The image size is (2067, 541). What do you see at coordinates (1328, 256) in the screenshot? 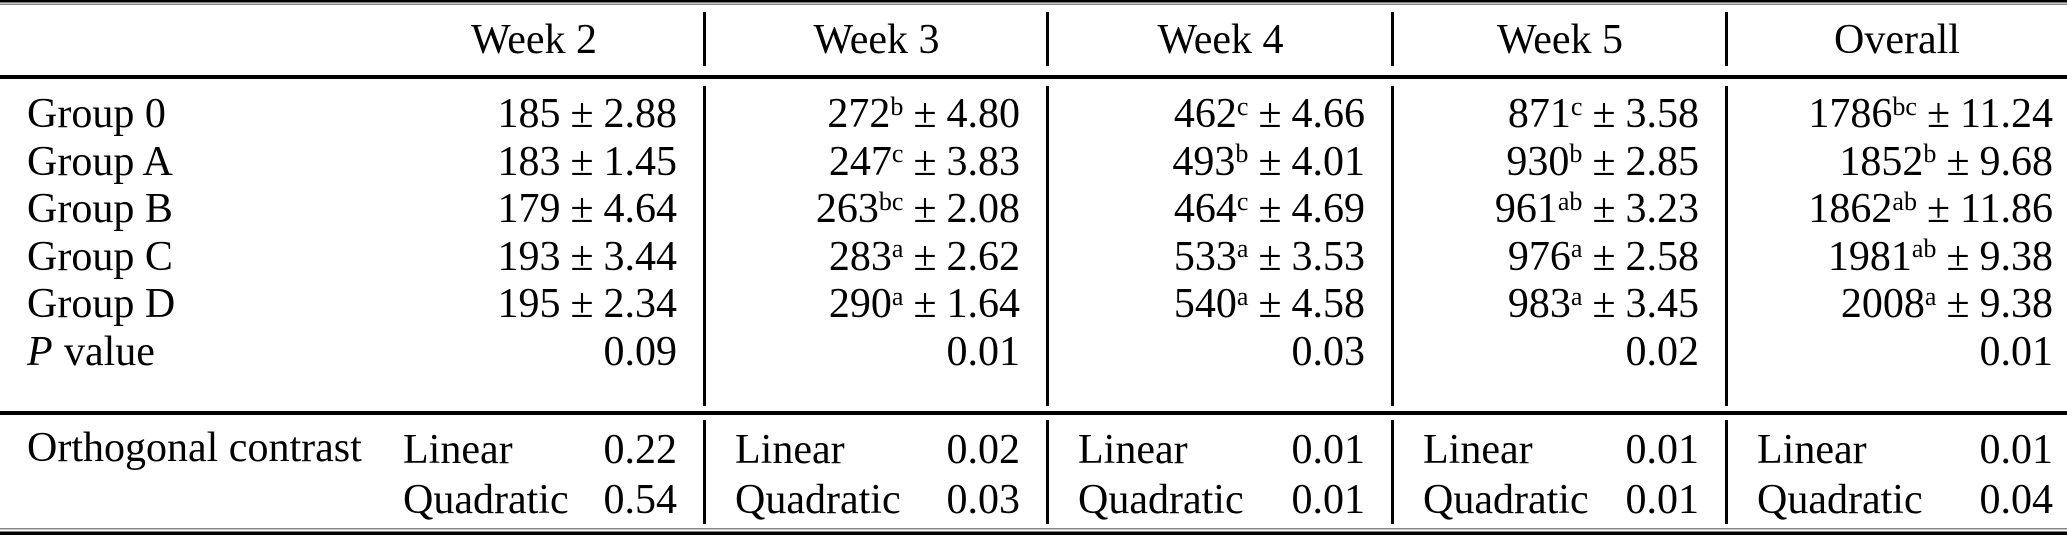
I see `sem-value: 3.53` at bounding box center [1328, 256].